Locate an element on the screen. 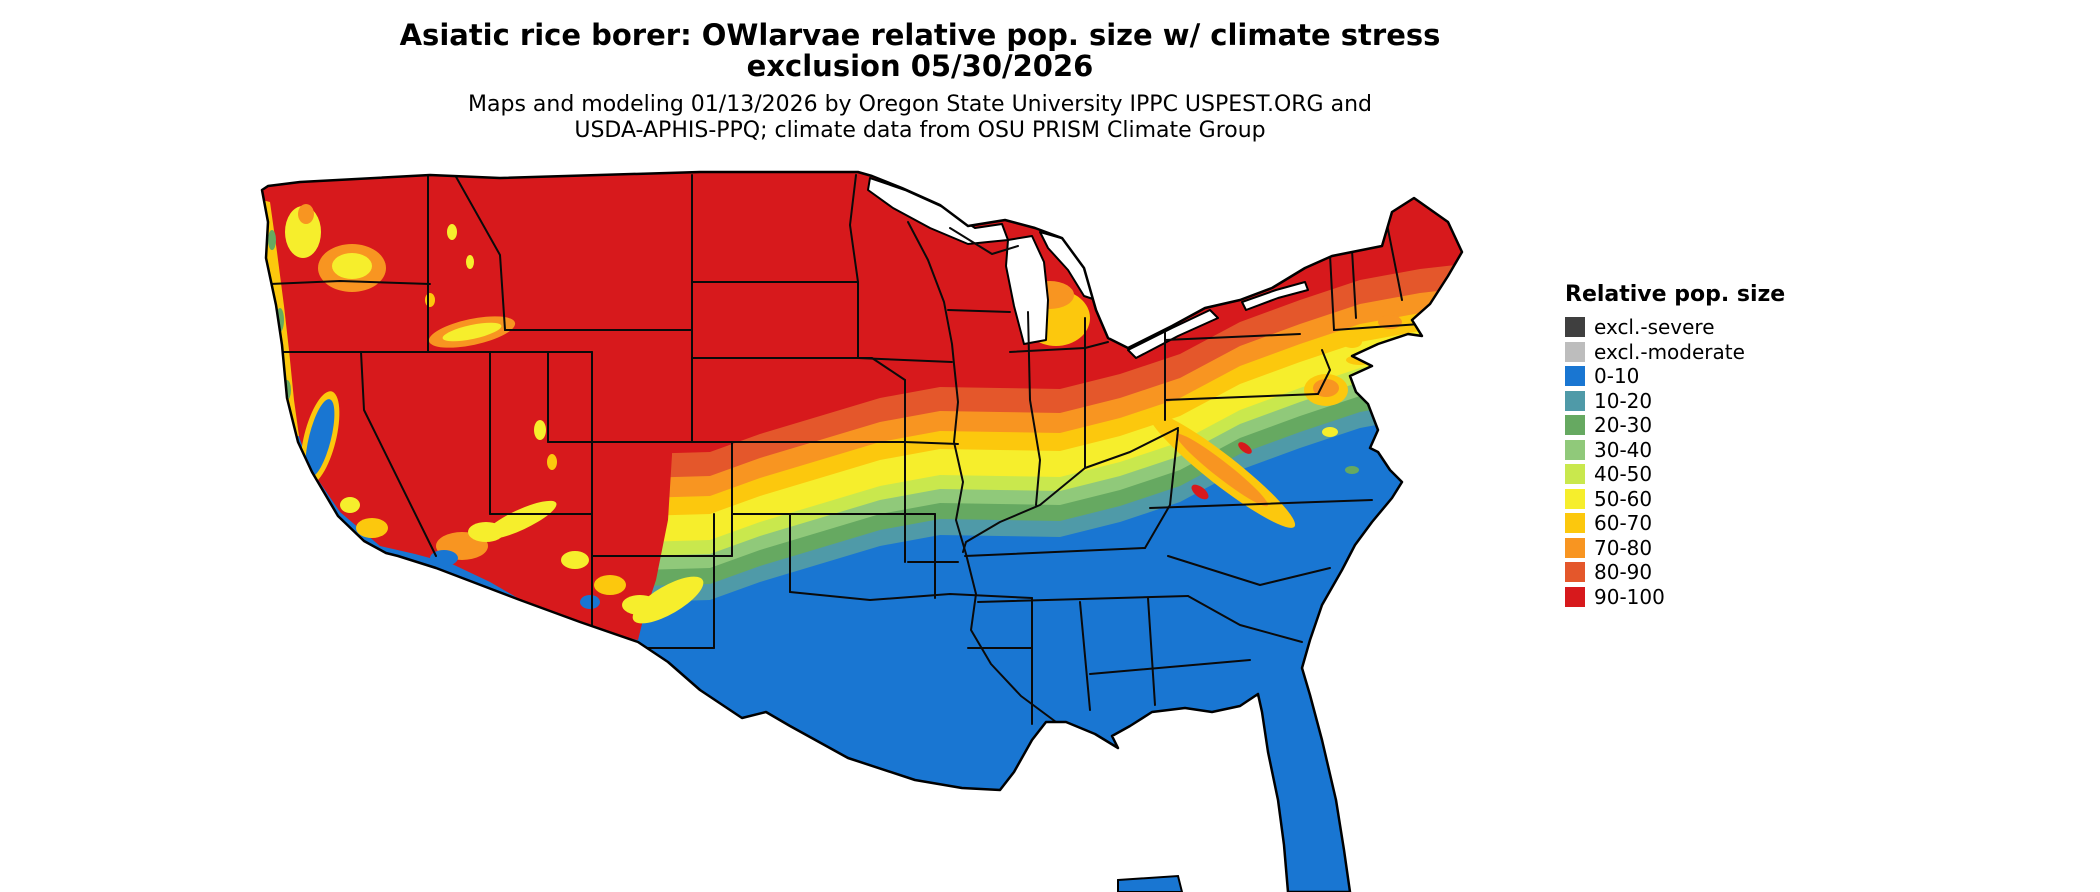  legend-label: 30-40 is located at coordinates (1623, 449).